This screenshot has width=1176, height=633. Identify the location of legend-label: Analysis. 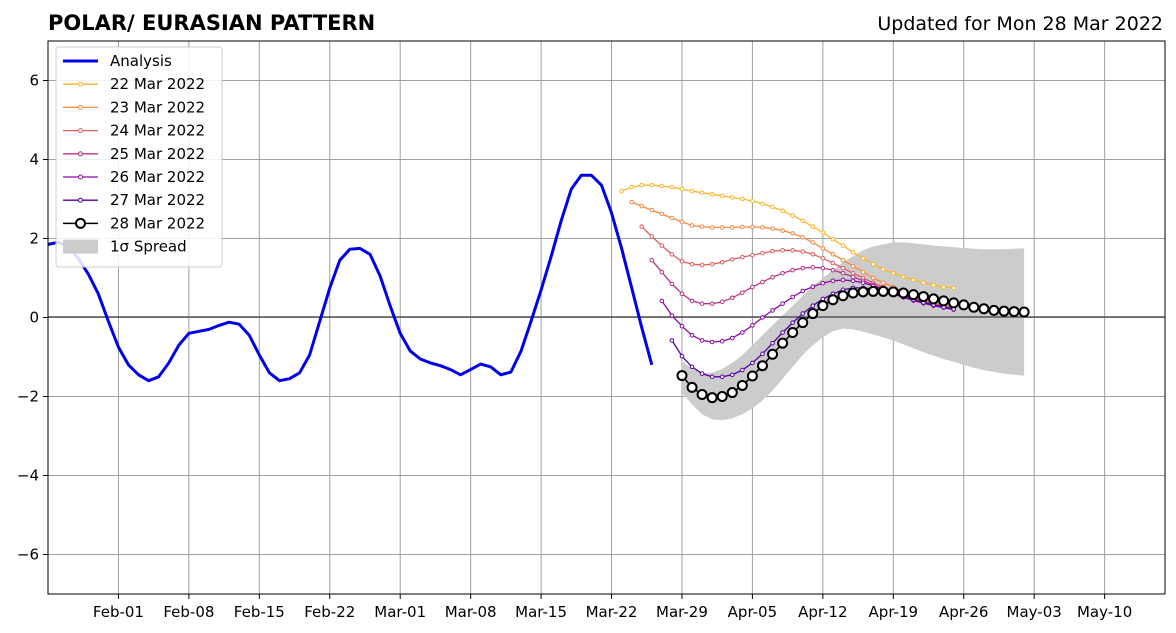
(141, 61).